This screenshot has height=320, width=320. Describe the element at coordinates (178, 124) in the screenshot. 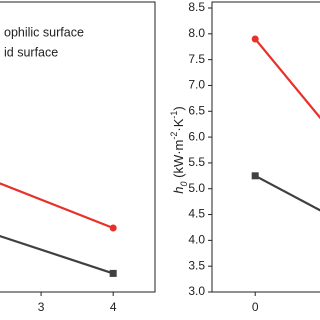

I see `y-axis-label-part: ·K` at that location.